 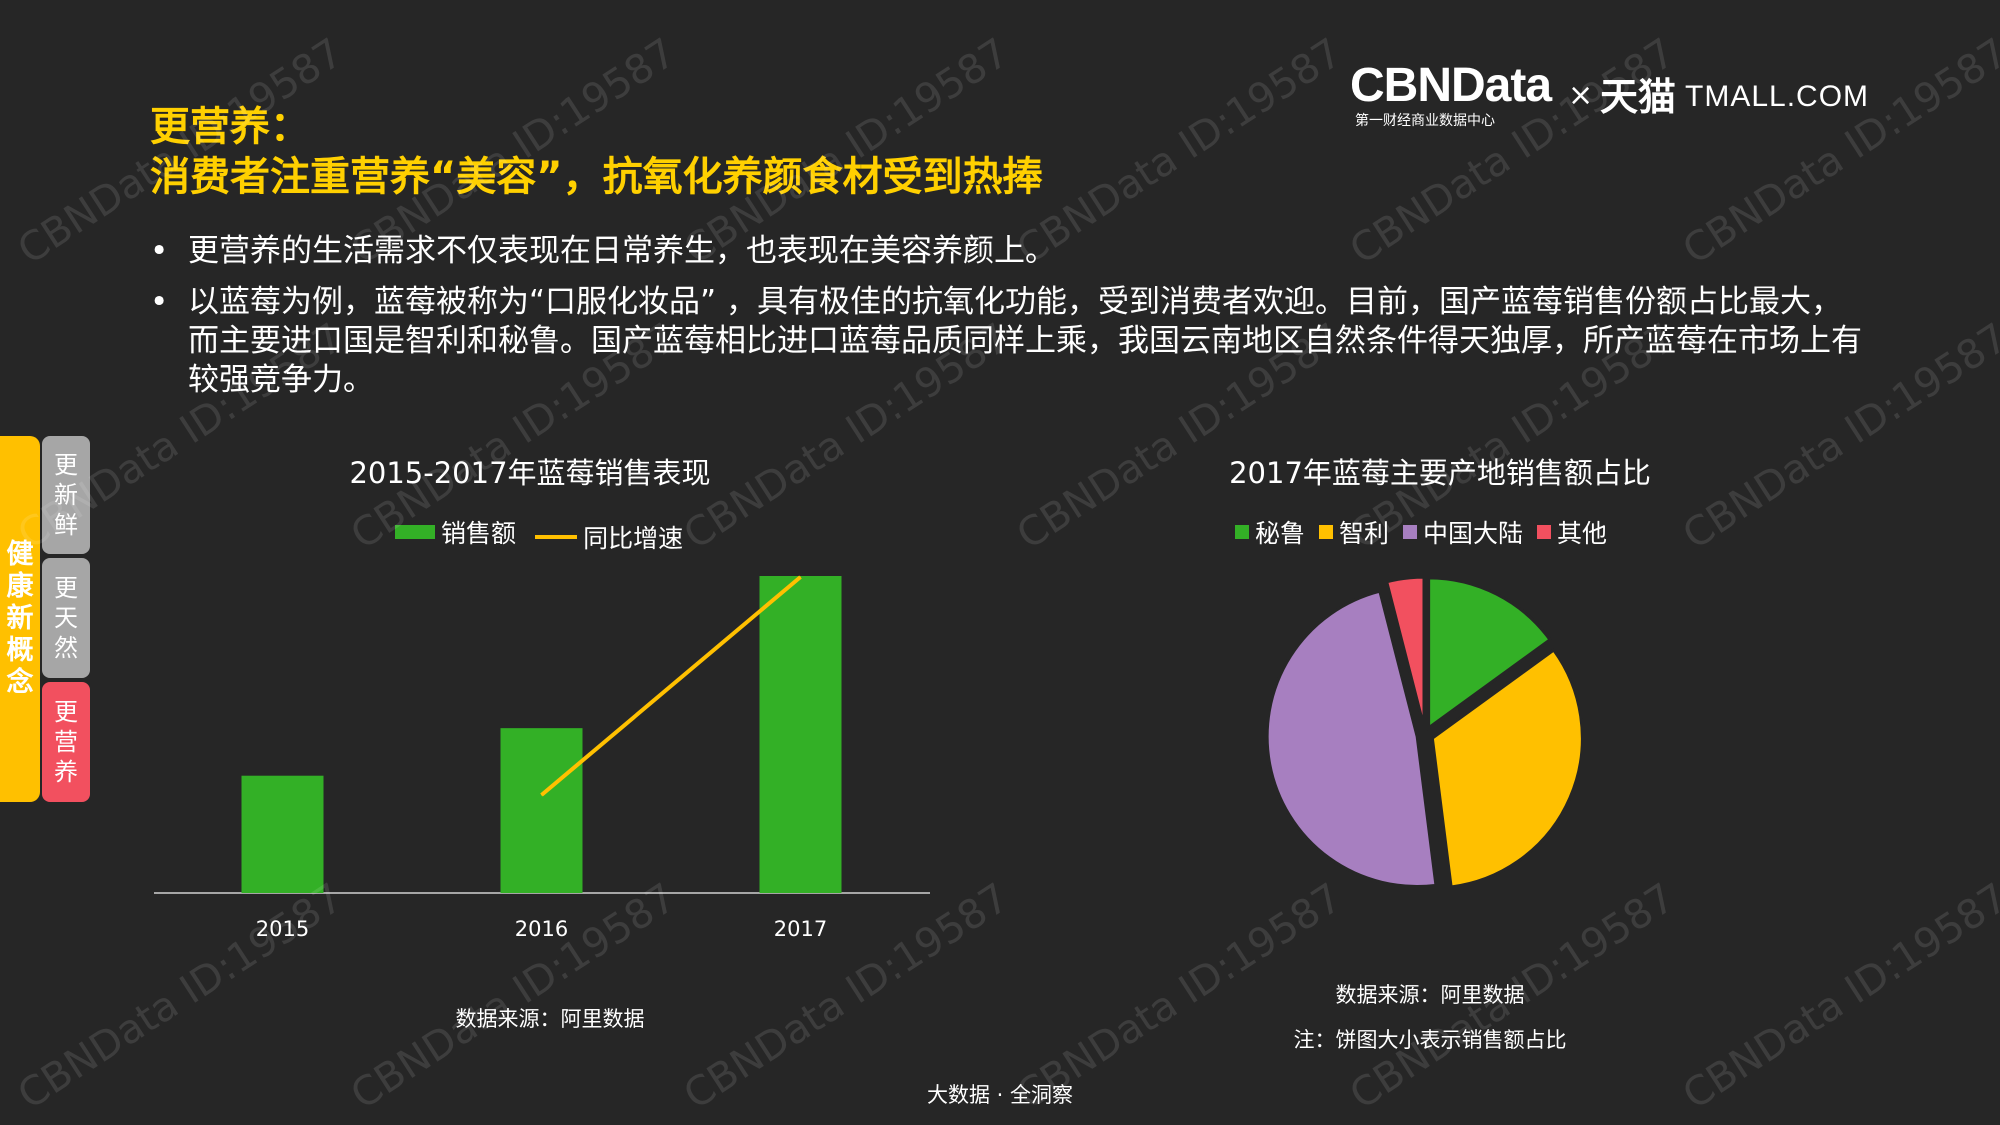 I want to click on sidebar-tab-label: 更营养, so click(x=66, y=742).